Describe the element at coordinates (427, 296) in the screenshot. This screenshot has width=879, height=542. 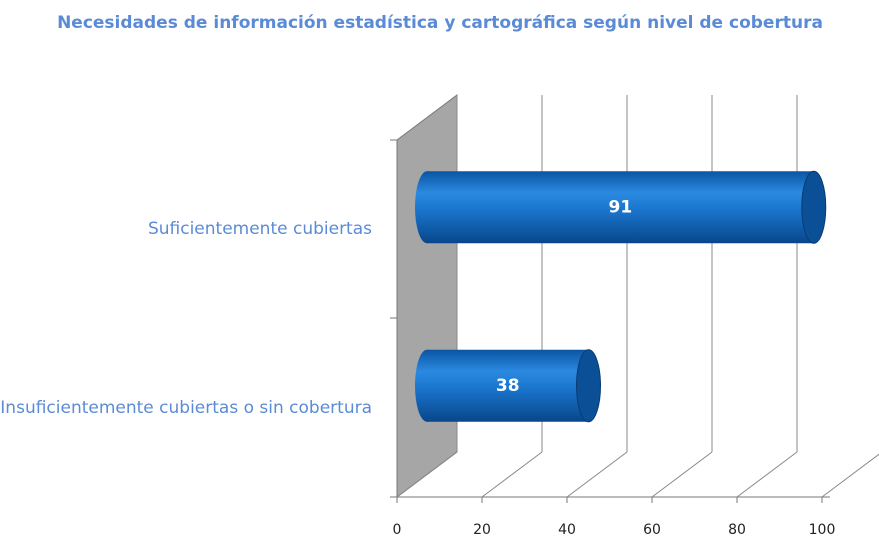
I see `side-wall` at that location.